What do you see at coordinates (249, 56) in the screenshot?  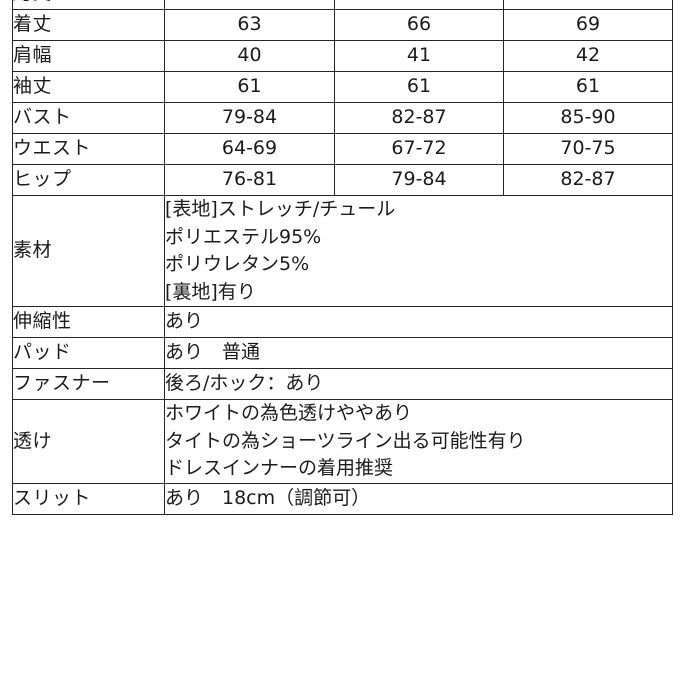 I see `row-value-s: 40` at bounding box center [249, 56].